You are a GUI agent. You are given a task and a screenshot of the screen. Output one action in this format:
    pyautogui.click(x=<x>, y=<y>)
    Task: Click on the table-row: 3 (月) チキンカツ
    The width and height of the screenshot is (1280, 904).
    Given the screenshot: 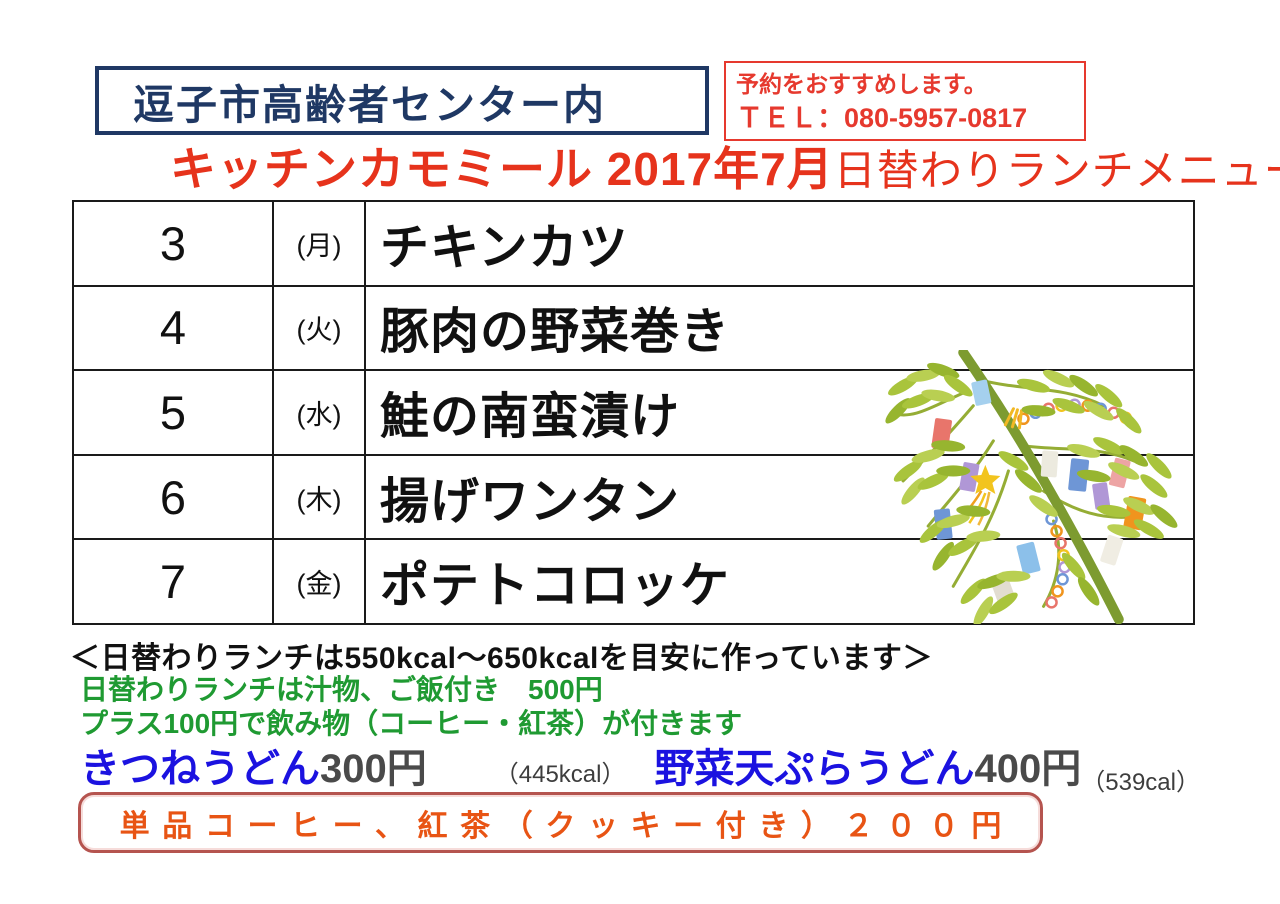 What is the action you would take?
    pyautogui.click(x=633, y=243)
    